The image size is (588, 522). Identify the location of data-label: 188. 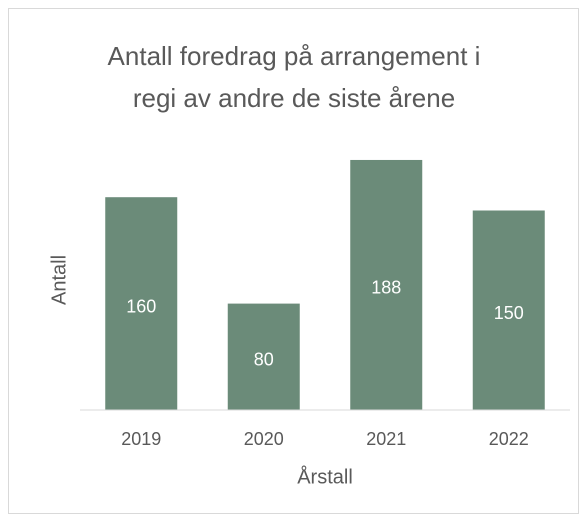
(386, 288).